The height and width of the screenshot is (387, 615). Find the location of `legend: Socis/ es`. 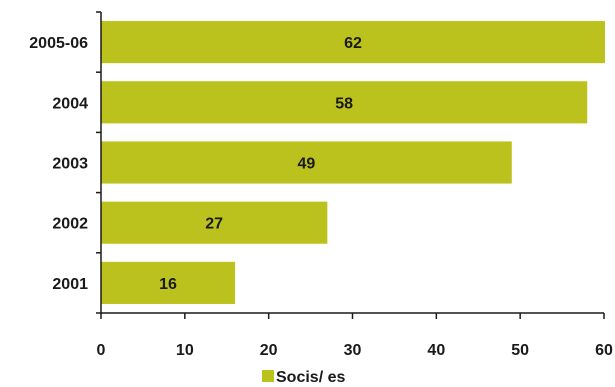

legend: Socis/ es is located at coordinates (303, 377).